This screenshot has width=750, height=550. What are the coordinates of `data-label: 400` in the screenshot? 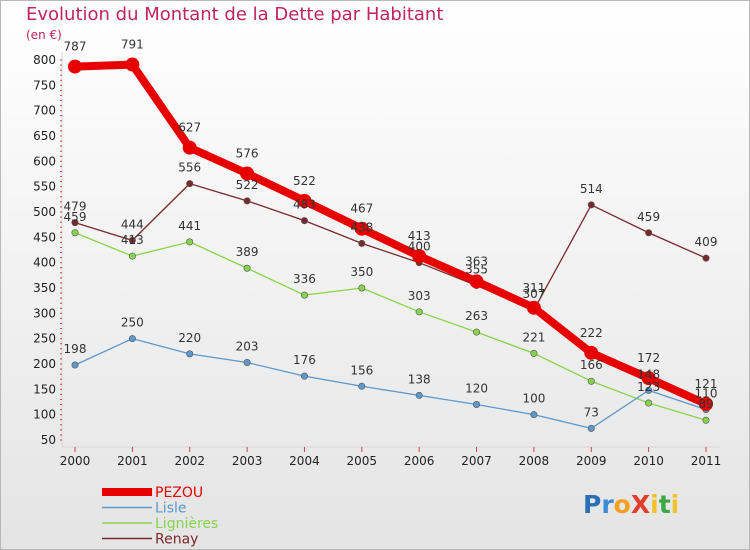 It's located at (419, 247).